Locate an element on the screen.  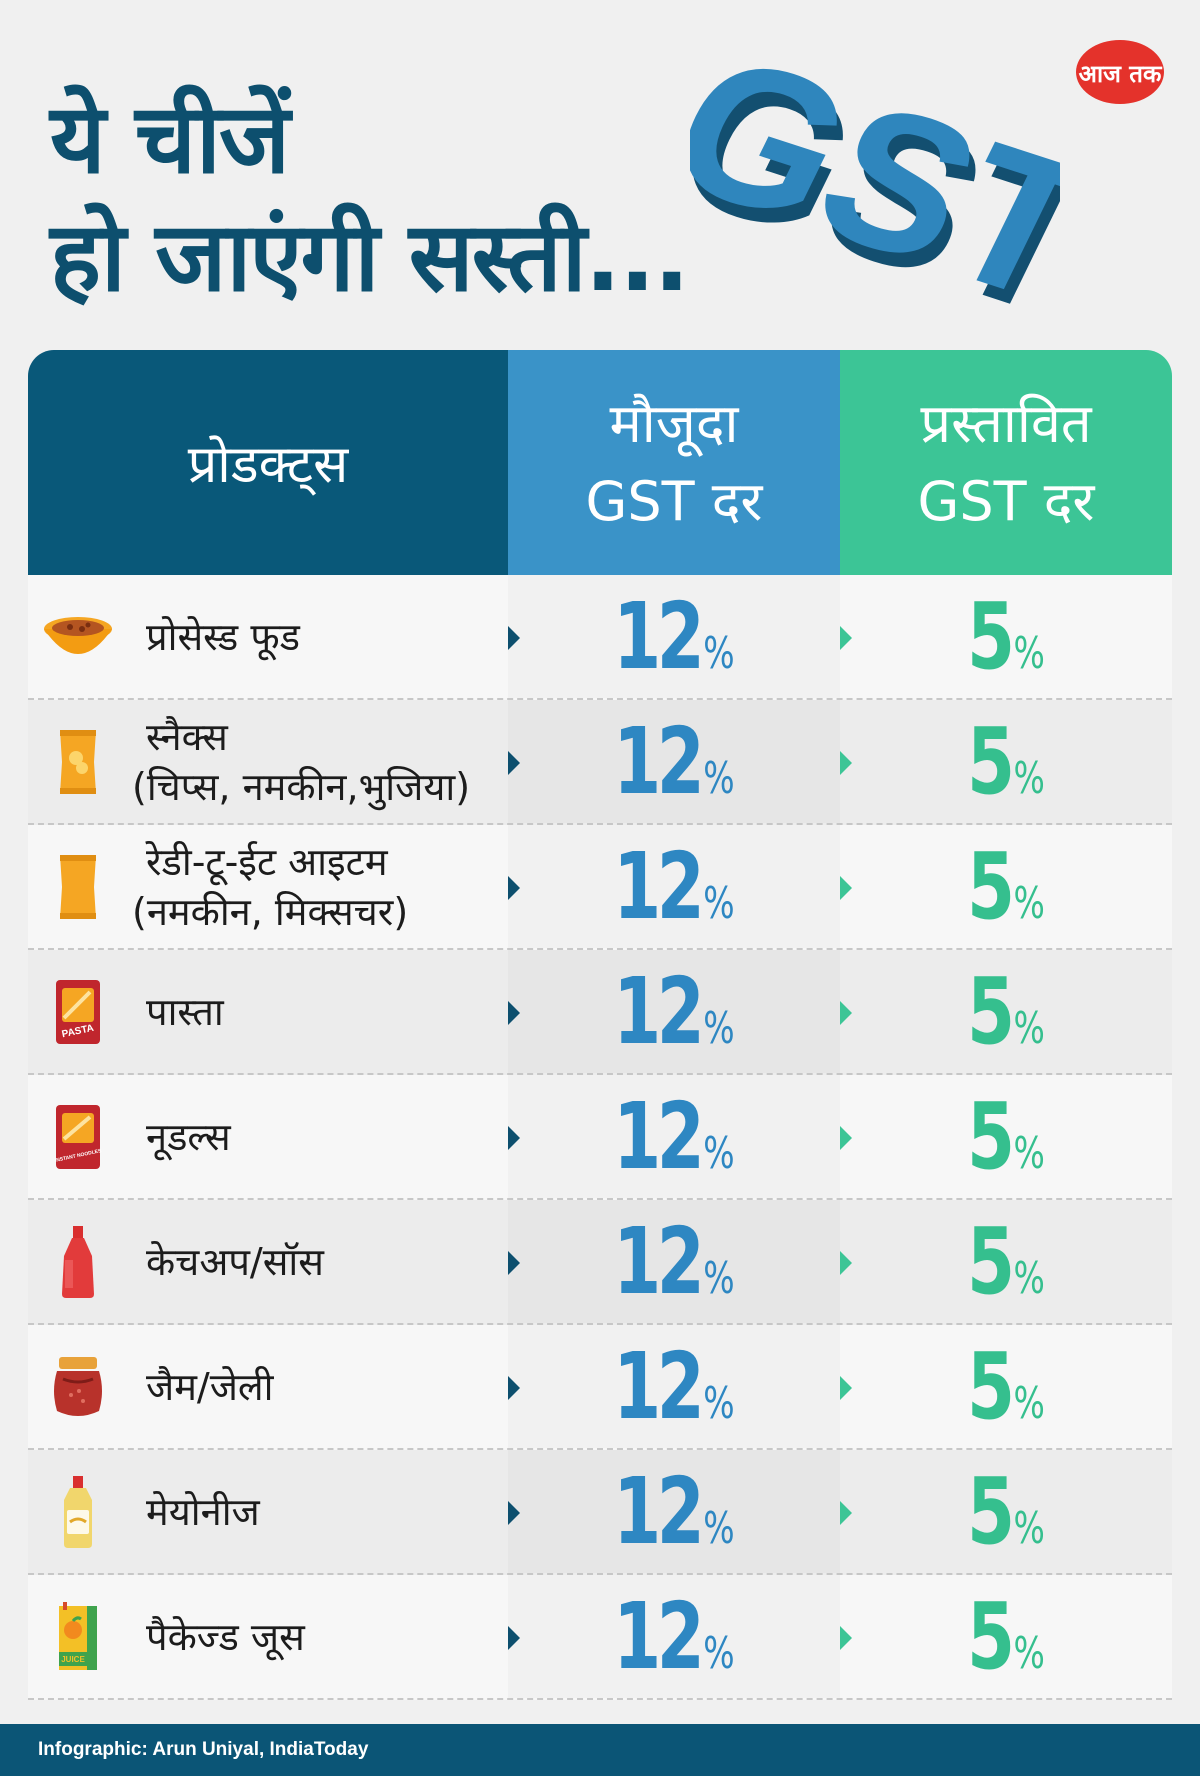
snack-packet-icon is located at coordinates (78, 886).